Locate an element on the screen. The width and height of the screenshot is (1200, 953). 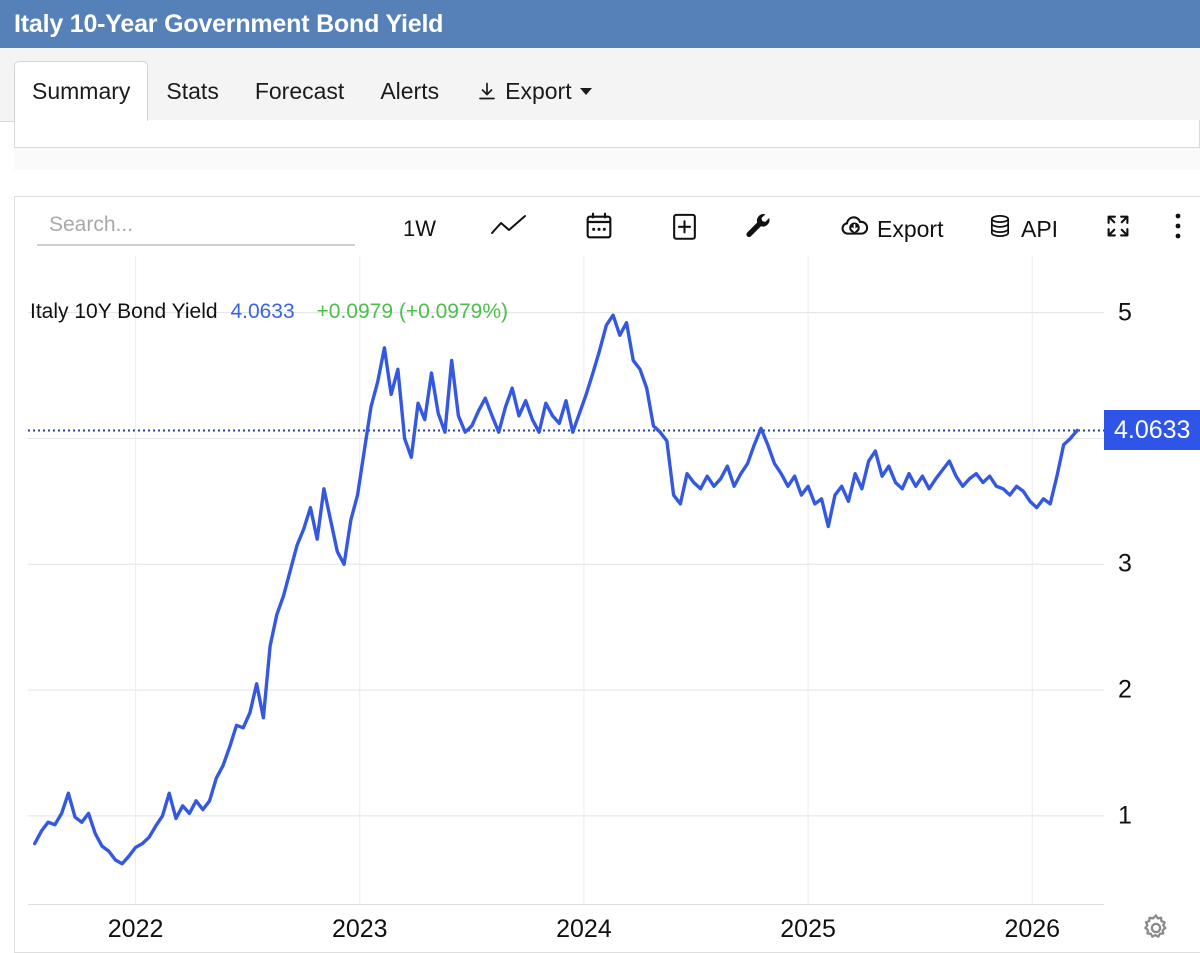
x-axis-tick: 2025 is located at coordinates (808, 929).